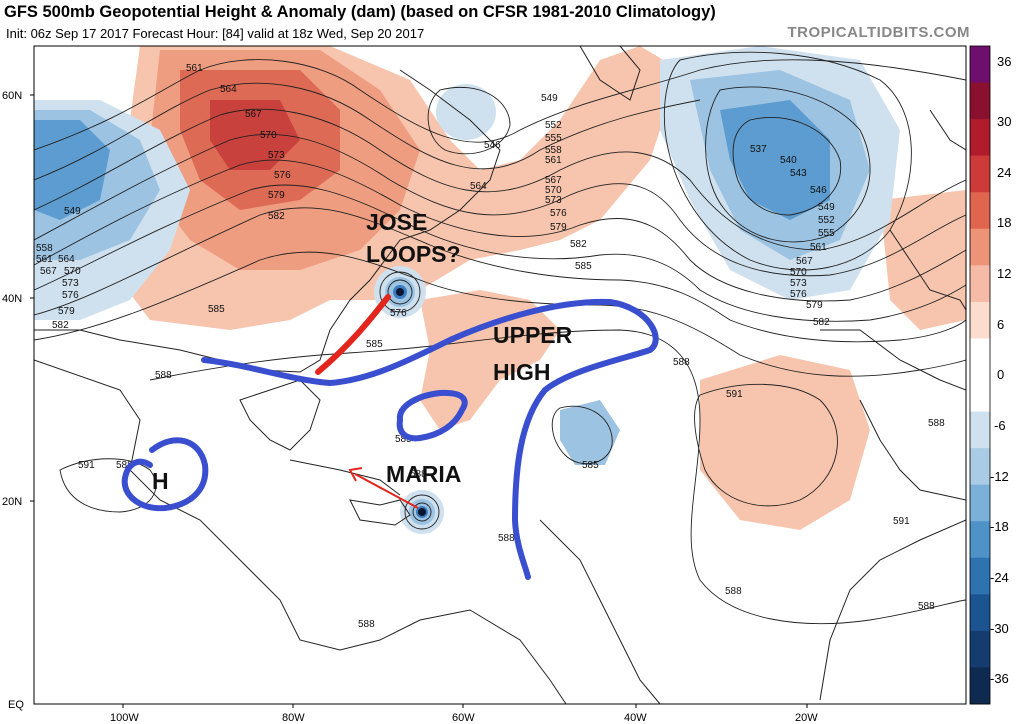 This screenshot has height=724, width=1024. I want to click on lat-label: 40N, so click(12, 299).